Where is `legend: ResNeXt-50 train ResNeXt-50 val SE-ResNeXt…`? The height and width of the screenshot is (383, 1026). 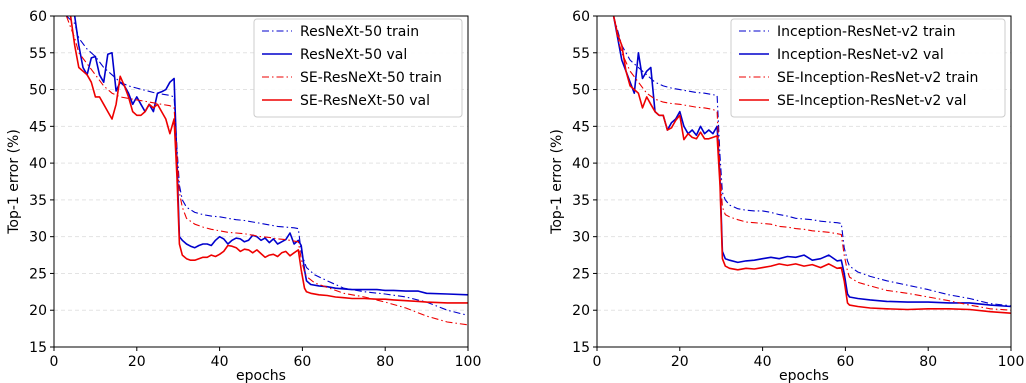 legend: ResNeXt-50 train ResNeXt-50 val SE-ResNeXt… is located at coordinates (358, 68).